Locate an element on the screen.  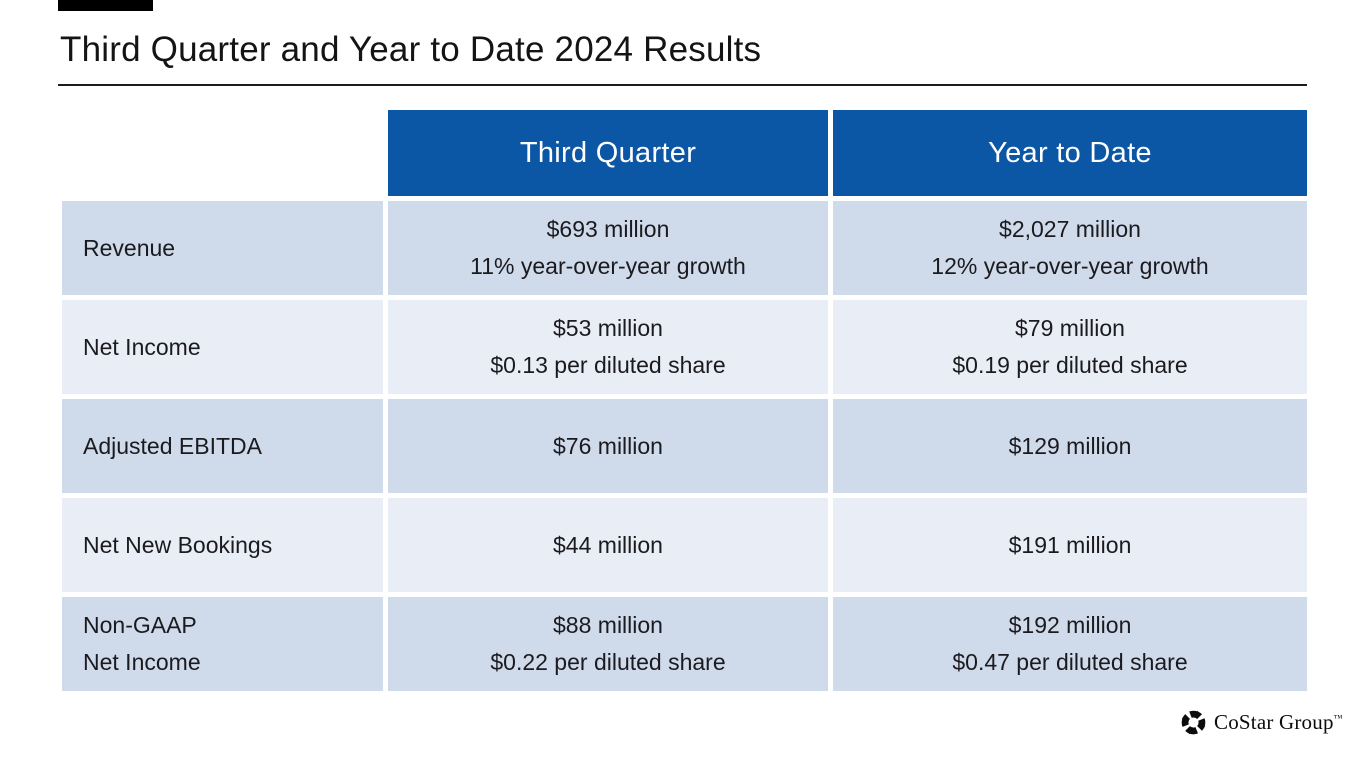
header-spacer is located at coordinates (222, 153).